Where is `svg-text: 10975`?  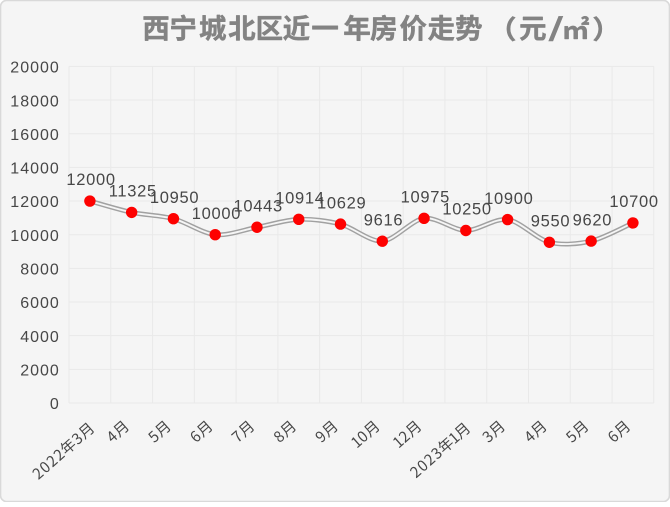
svg-text: 10975 is located at coordinates (425, 197).